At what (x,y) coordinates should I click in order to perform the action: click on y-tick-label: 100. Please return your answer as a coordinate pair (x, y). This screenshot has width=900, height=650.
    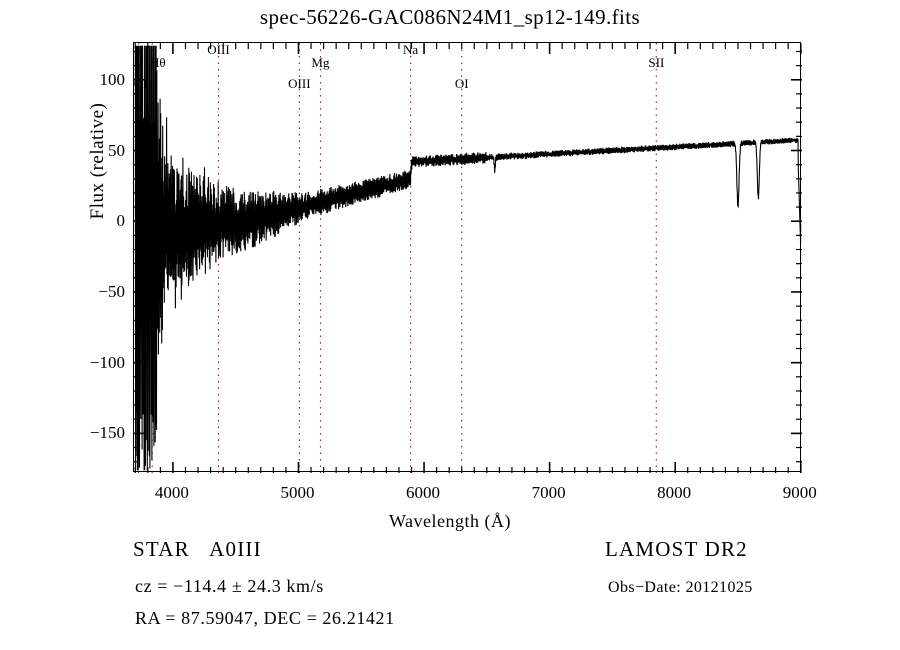
    Looking at the image, I should click on (112, 79).